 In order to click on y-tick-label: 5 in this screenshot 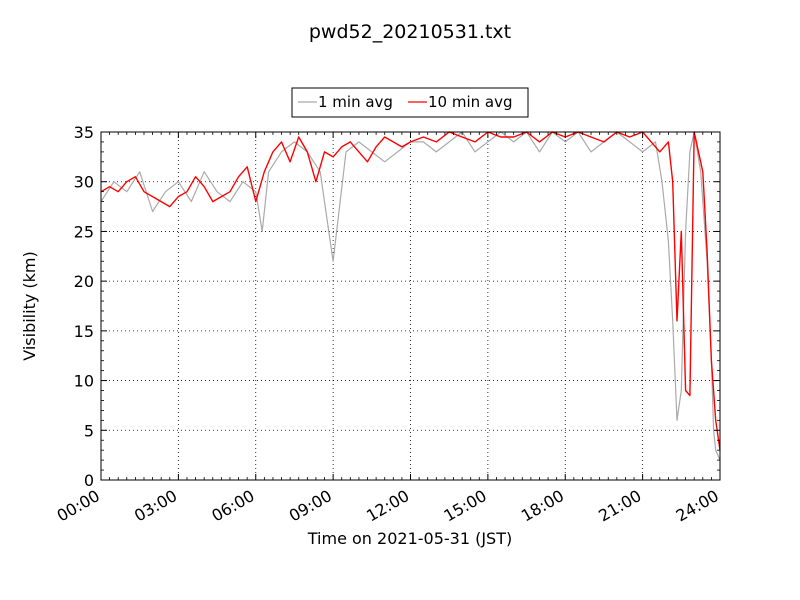, I will do `click(89, 430)`.